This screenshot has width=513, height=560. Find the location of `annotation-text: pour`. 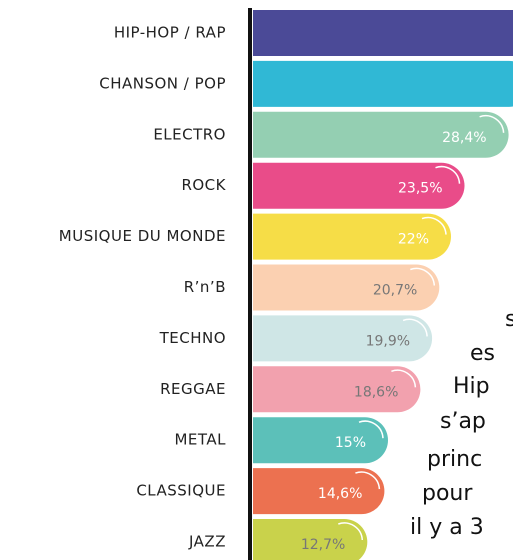

annotation-text: pour is located at coordinates (447, 493).